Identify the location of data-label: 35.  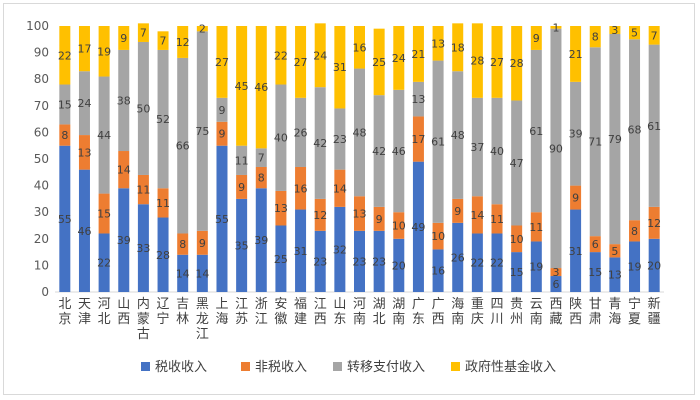
(242, 245).